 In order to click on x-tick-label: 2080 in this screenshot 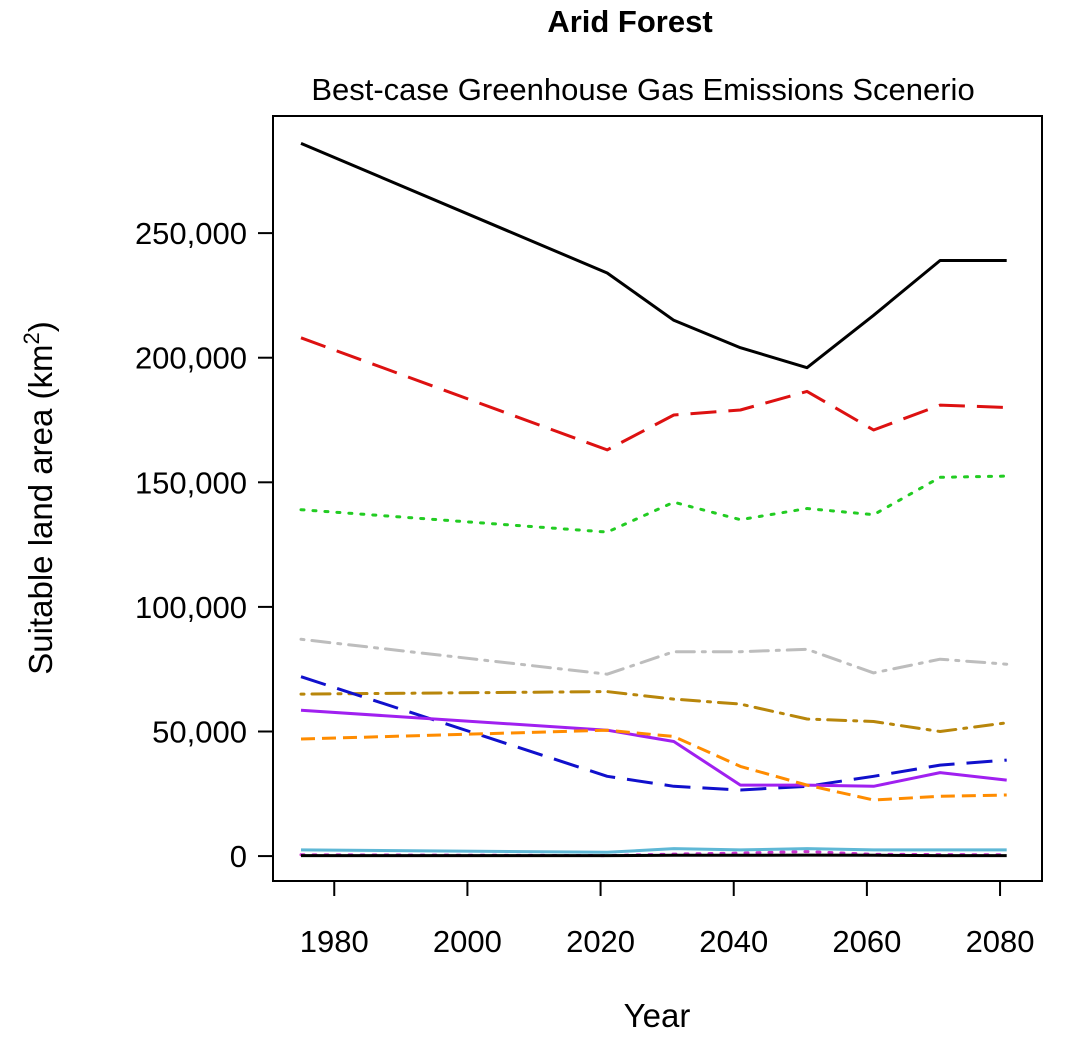, I will do `click(1000, 941)`.